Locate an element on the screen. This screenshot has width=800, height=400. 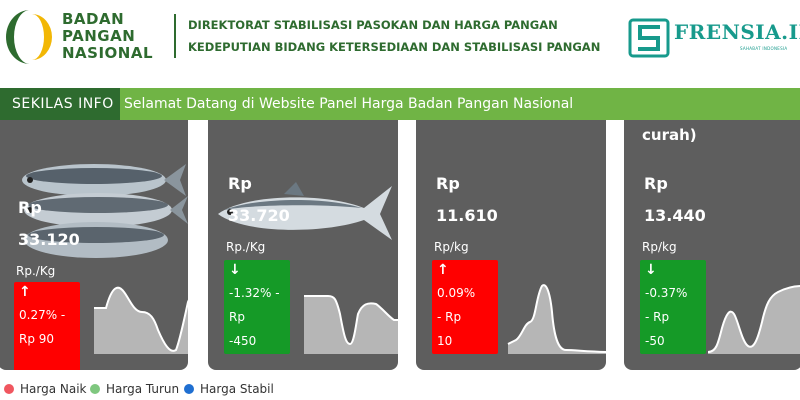
fish-pile-image-icon is located at coordinates (105, 211).